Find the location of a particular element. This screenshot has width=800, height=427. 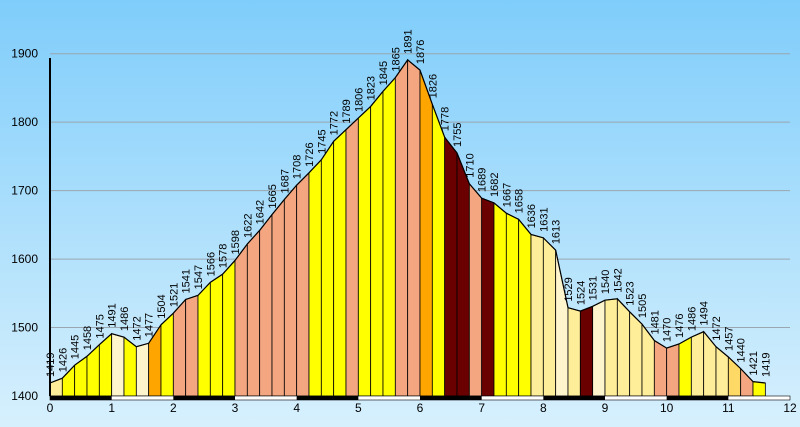

data-label: 1865 is located at coordinates (396, 59).